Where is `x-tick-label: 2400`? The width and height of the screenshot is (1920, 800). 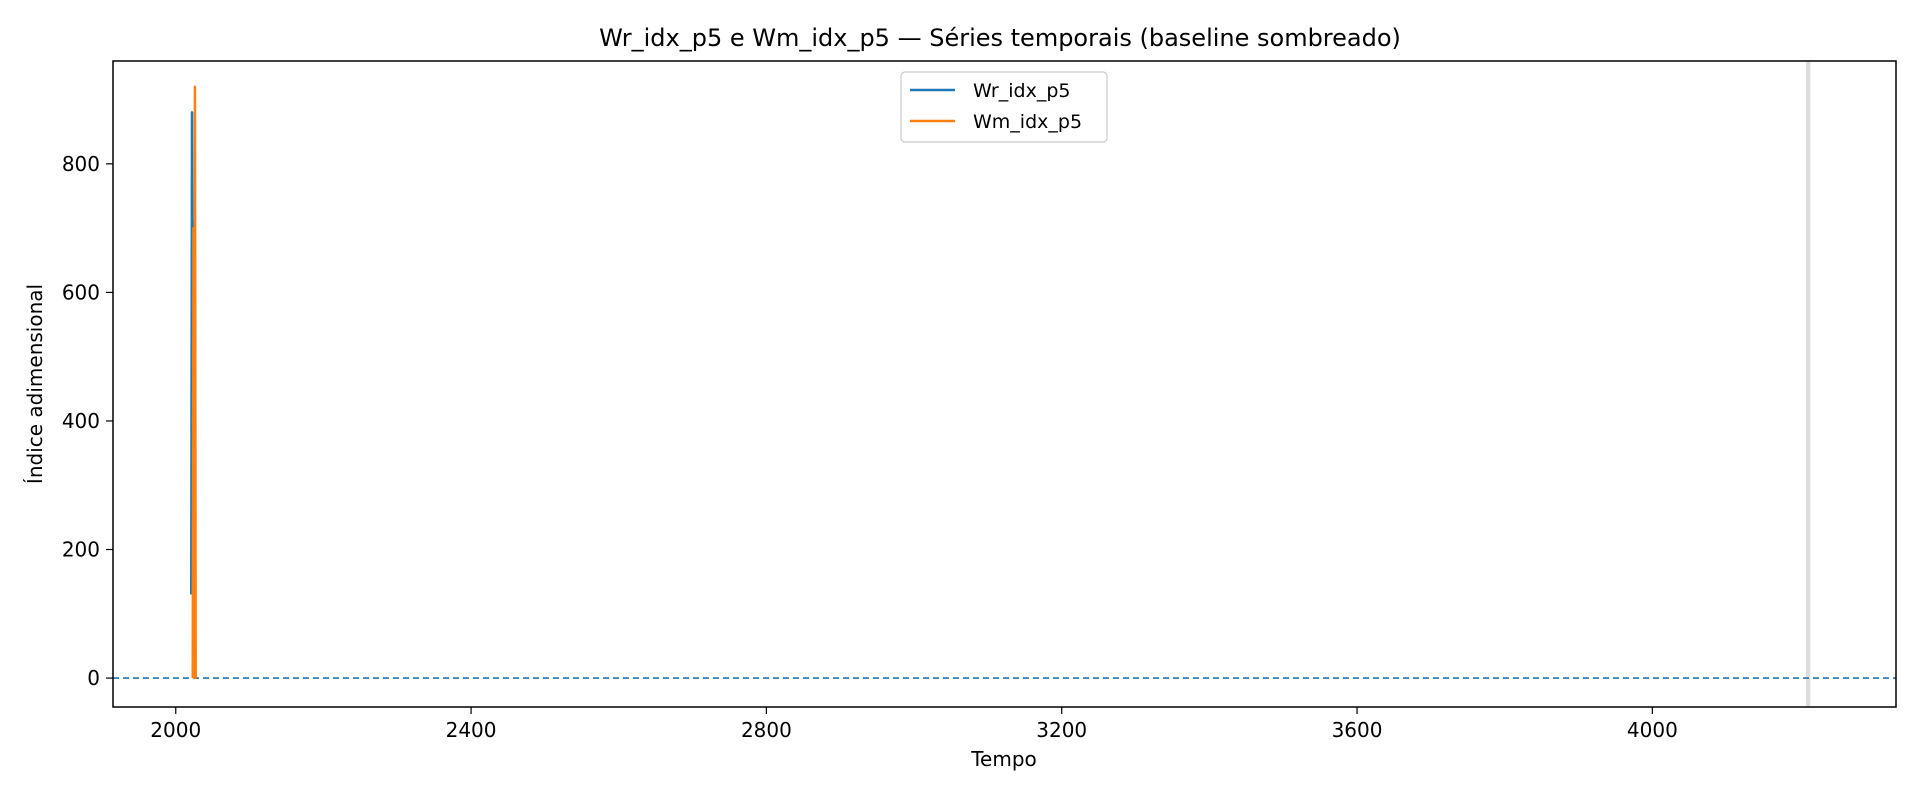 x-tick-label: 2400 is located at coordinates (471, 730).